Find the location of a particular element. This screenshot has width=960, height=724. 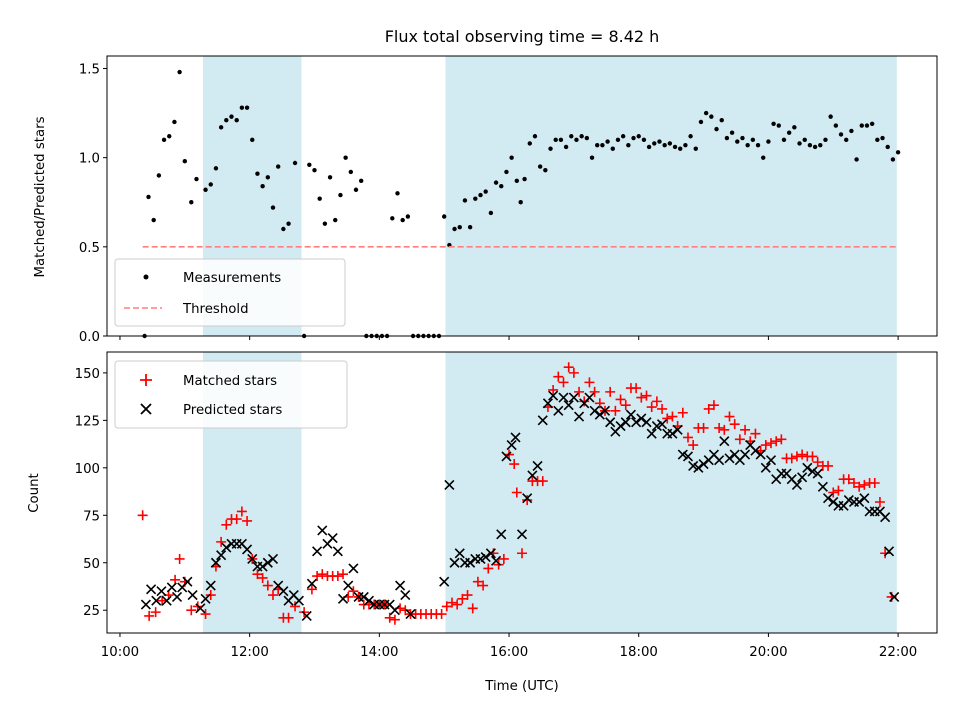

bottom-y-tick-label: 50 is located at coordinates (91, 564).